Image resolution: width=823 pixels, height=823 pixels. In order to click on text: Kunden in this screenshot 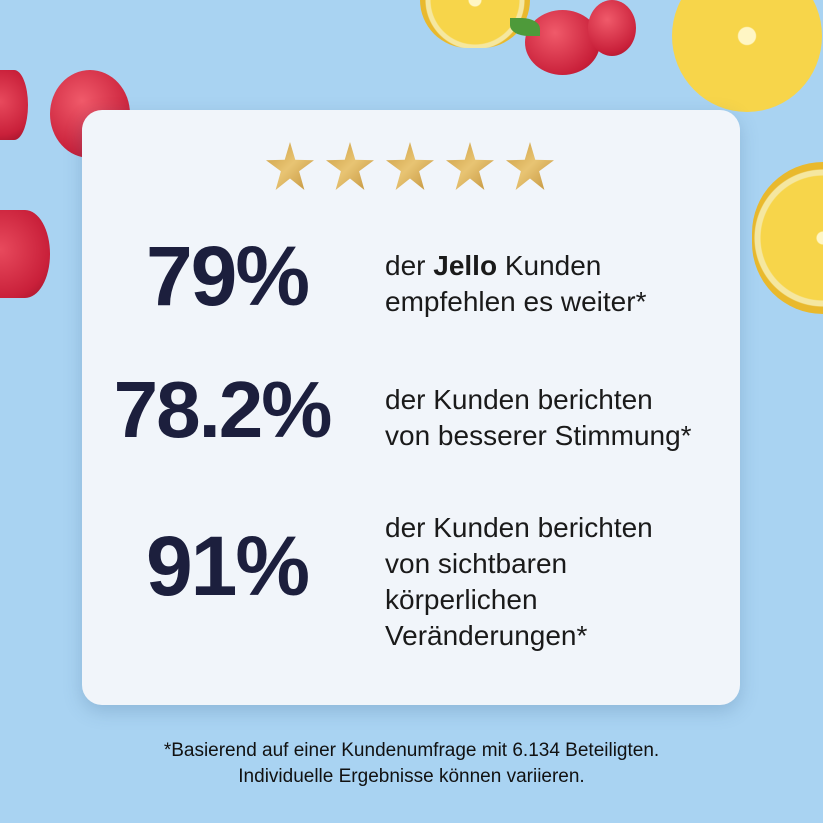, I will do `click(549, 265)`.